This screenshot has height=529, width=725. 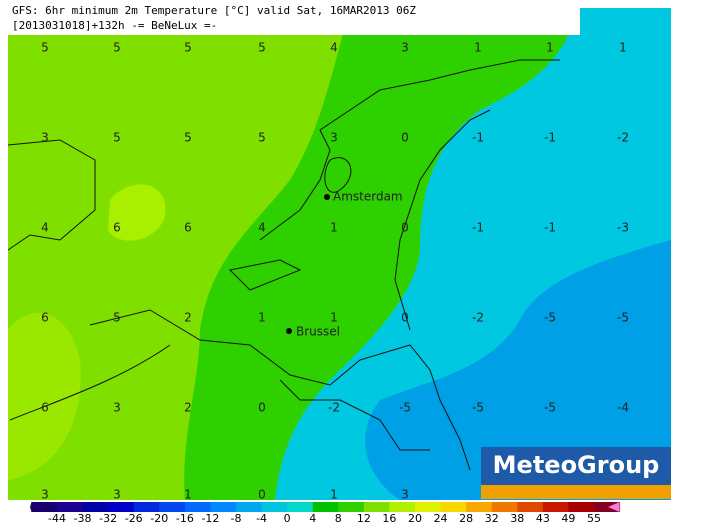 I want to click on colorbar-label: 49, so click(x=568, y=518).